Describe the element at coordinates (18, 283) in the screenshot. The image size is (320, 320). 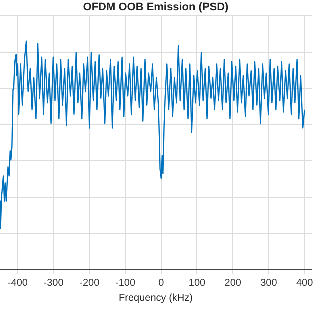
I see `x-tick-label: -400` at that location.